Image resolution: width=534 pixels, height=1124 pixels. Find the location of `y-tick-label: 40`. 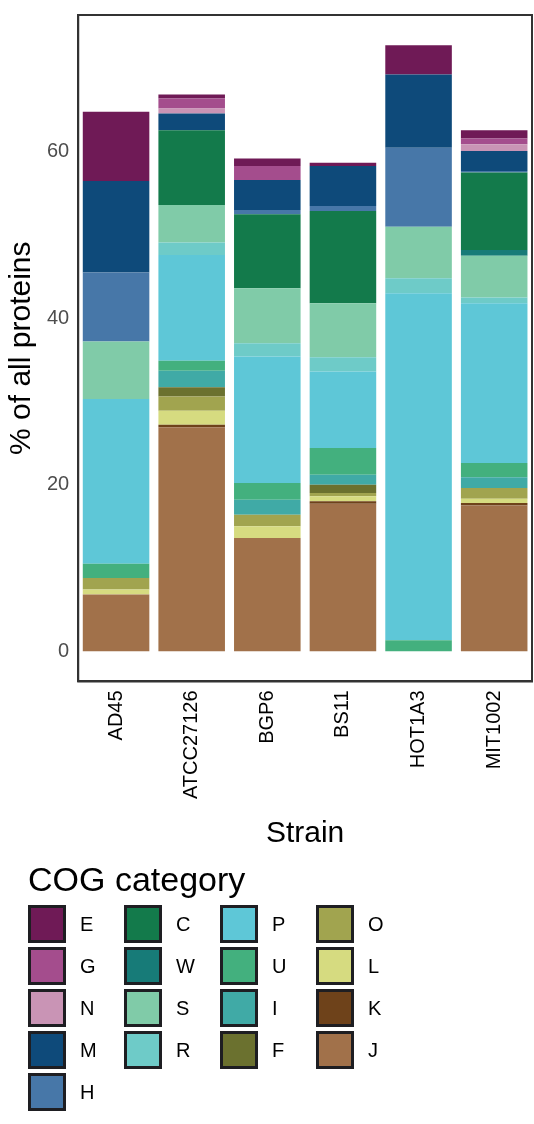

y-tick-label: 40 is located at coordinates (58, 316).